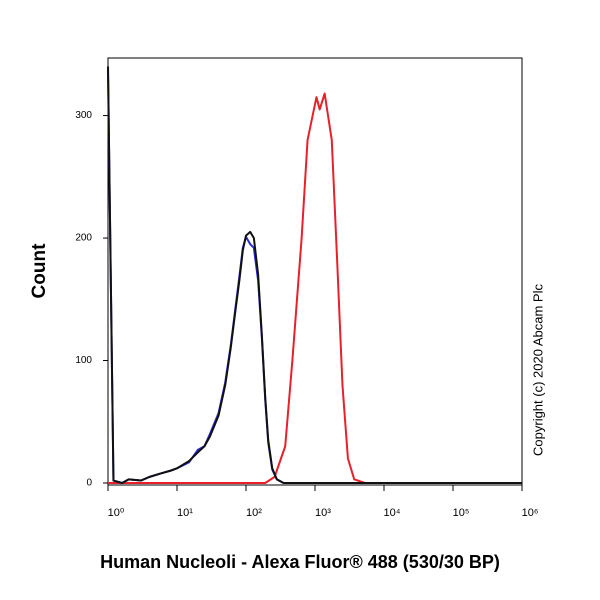 The height and width of the screenshot is (600, 600). Describe the element at coordinates (116, 513) in the screenshot. I see `x-tick-label: 10⁰` at that location.